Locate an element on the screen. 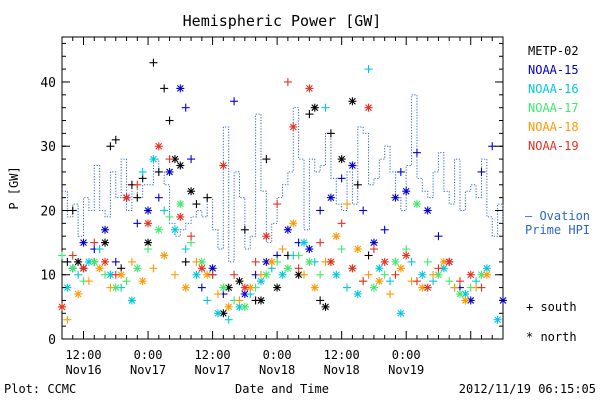 This screenshot has height=400, width=600. marker-legend-north: * north is located at coordinates (551, 337).